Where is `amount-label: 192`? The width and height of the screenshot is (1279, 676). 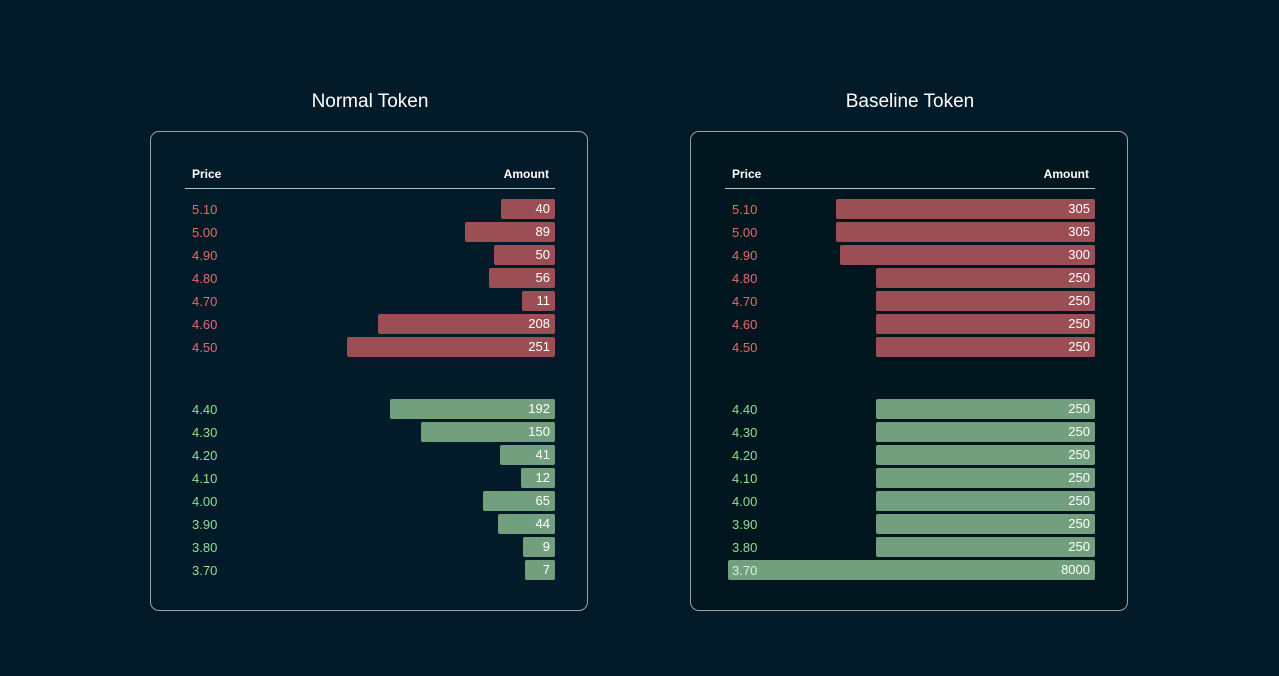
amount-label: 192 is located at coordinates (539, 408).